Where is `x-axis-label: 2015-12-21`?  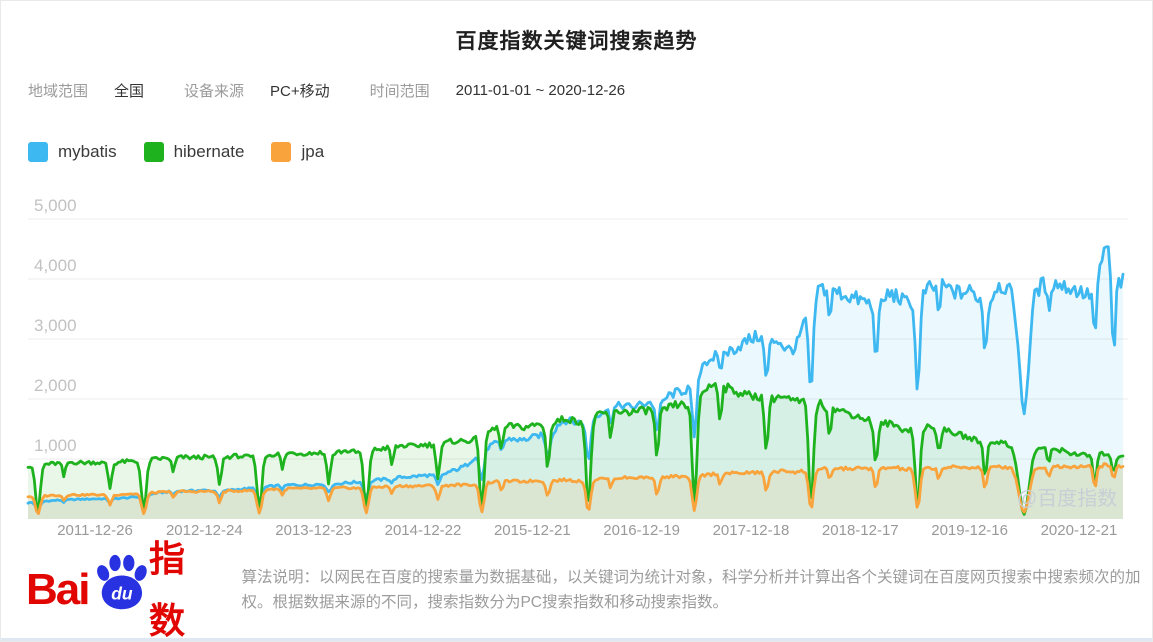 x-axis-label: 2015-12-21 is located at coordinates (532, 530).